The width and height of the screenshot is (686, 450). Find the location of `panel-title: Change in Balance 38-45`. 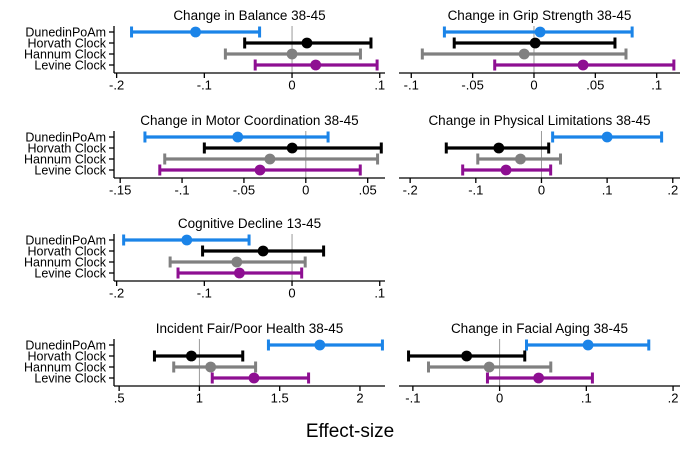

panel-title: Change in Balance 38-45 is located at coordinates (249, 15).